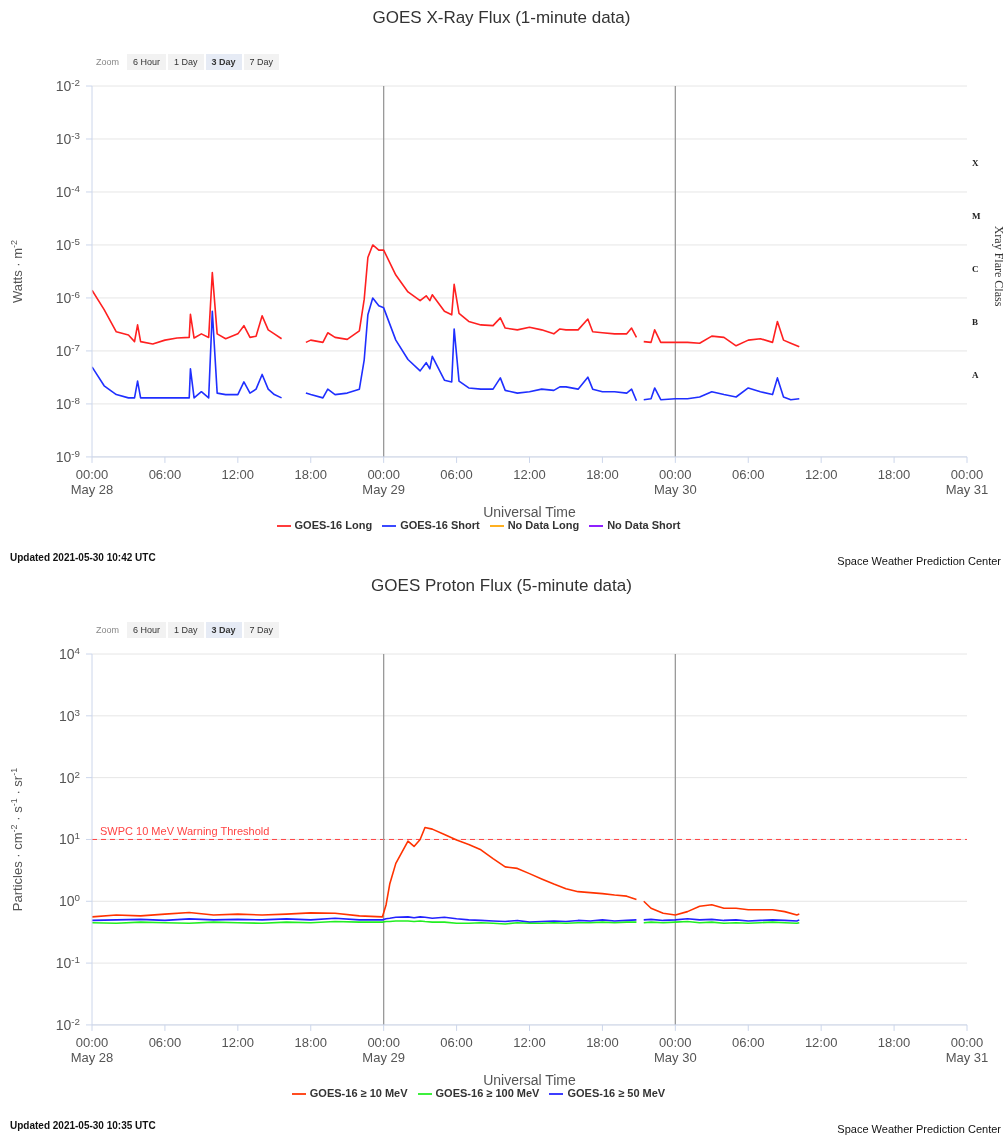 Image resolution: width=1003 pixels, height=1136 pixels. Describe the element at coordinates (644, 524) in the screenshot. I see `legend-label: No Data Short` at that location.